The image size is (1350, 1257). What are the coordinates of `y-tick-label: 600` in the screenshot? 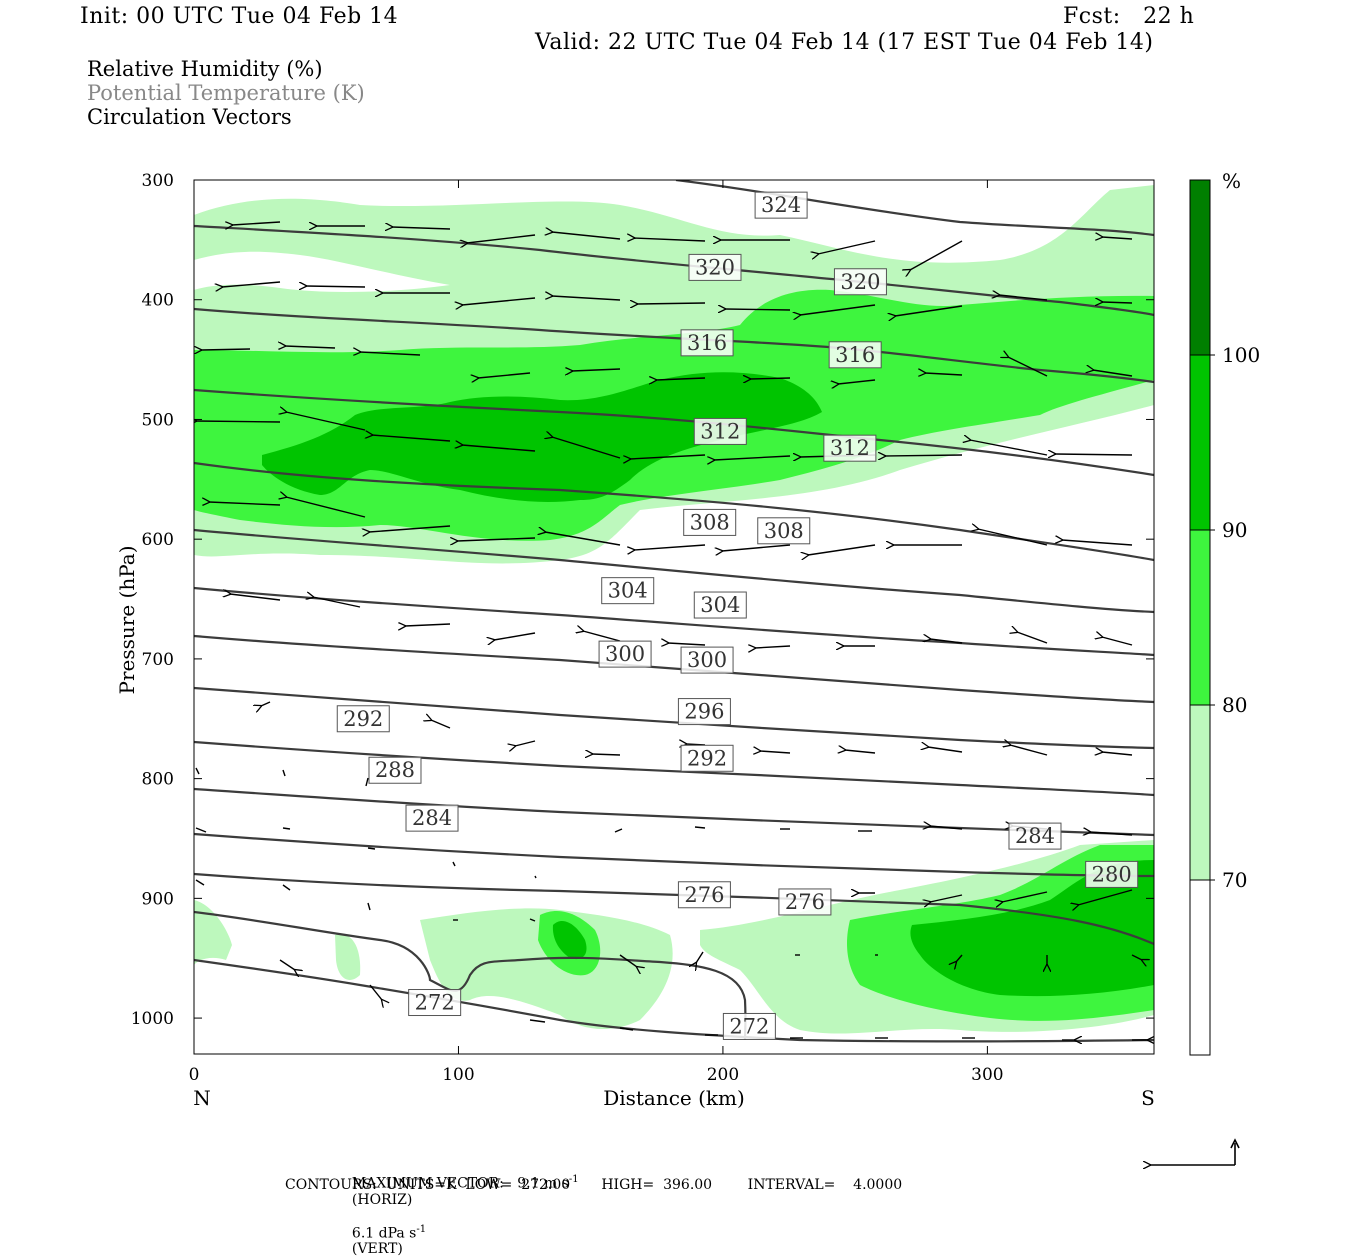 It's located at (158, 540).